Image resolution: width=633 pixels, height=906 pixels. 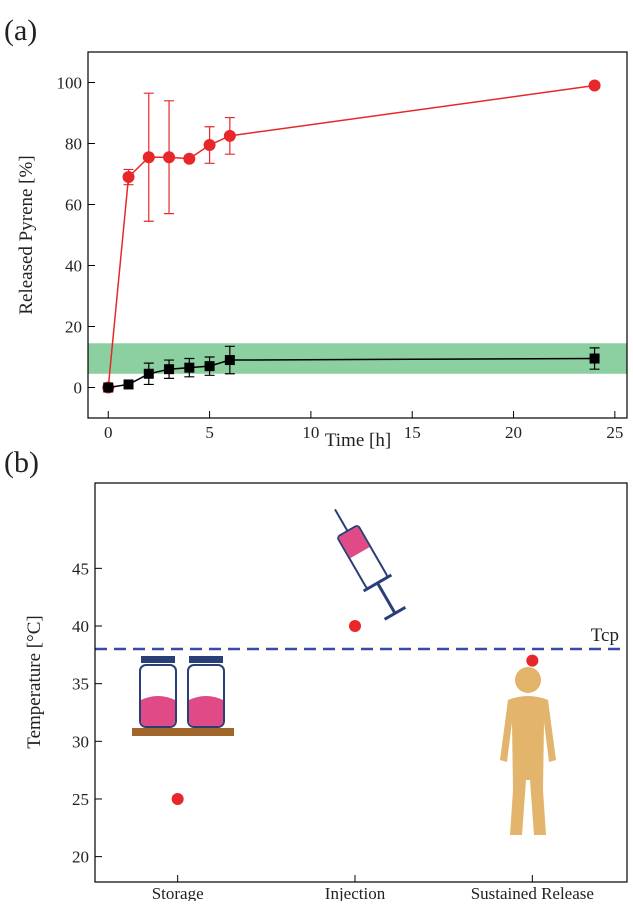 I want to click on x-tick-label: Injection, so click(x=355, y=892).